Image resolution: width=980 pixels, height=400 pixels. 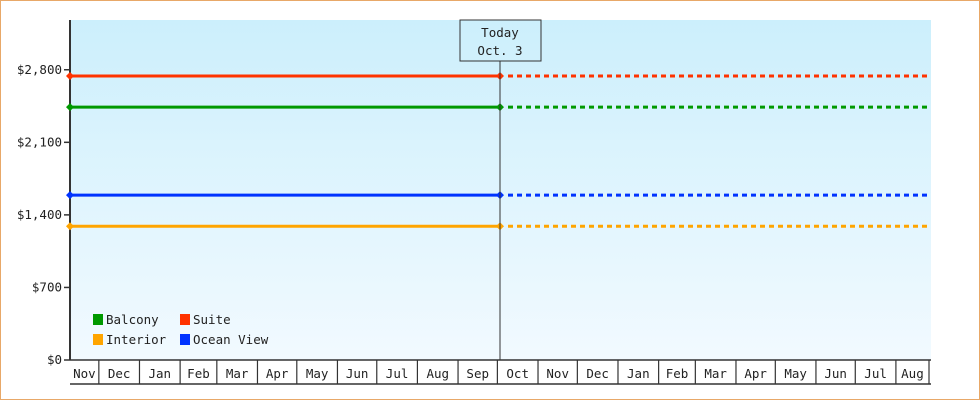 What do you see at coordinates (500, 189) in the screenshot?
I see `today-marker: Today Oct. 3` at bounding box center [500, 189].